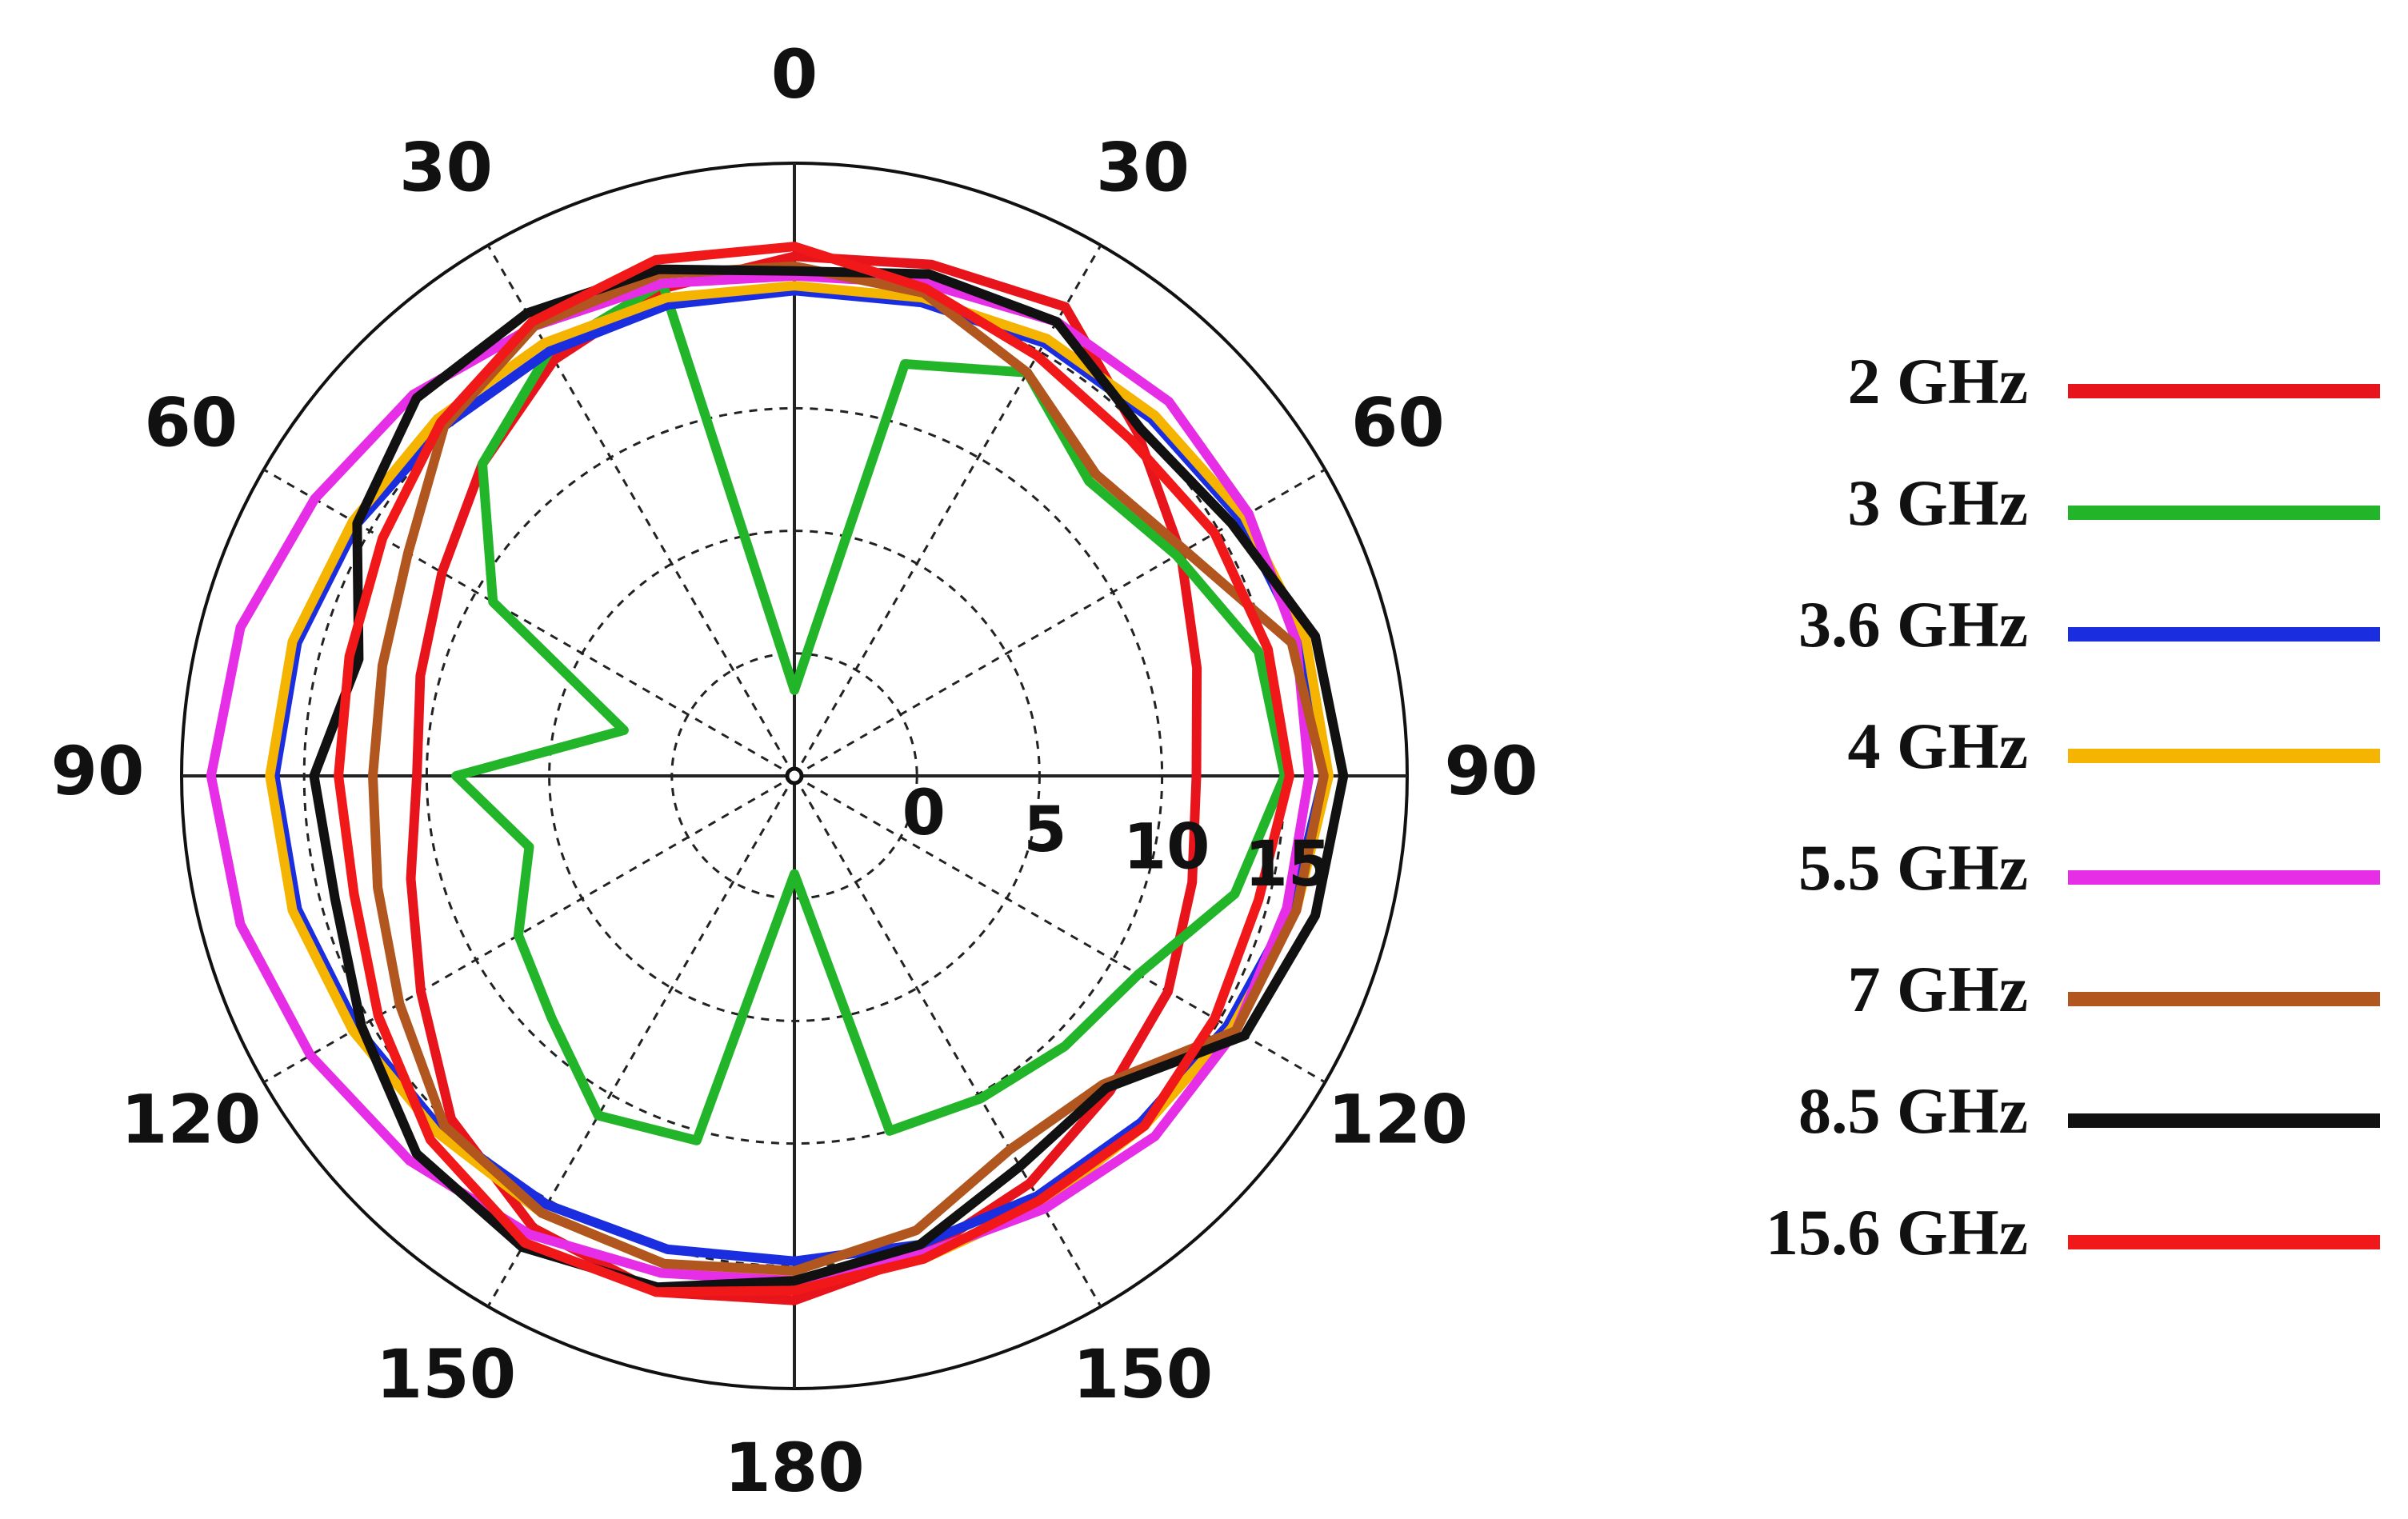  I want to click on center-marker, so click(794, 775).